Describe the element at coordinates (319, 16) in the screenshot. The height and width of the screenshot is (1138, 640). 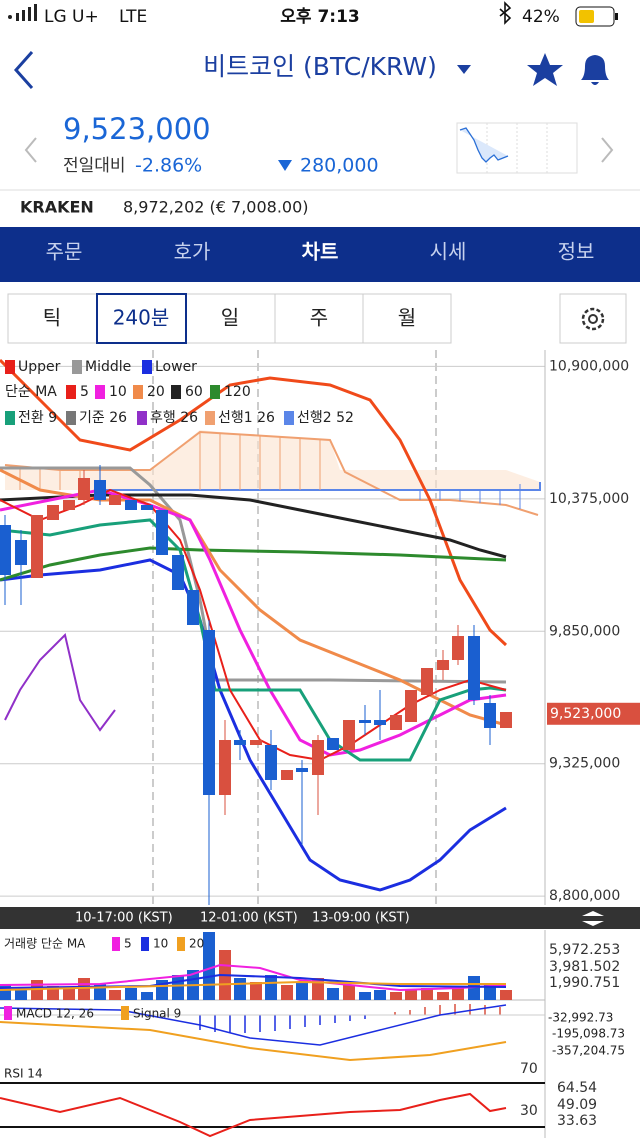
I see `time: 오후 7:13` at that location.